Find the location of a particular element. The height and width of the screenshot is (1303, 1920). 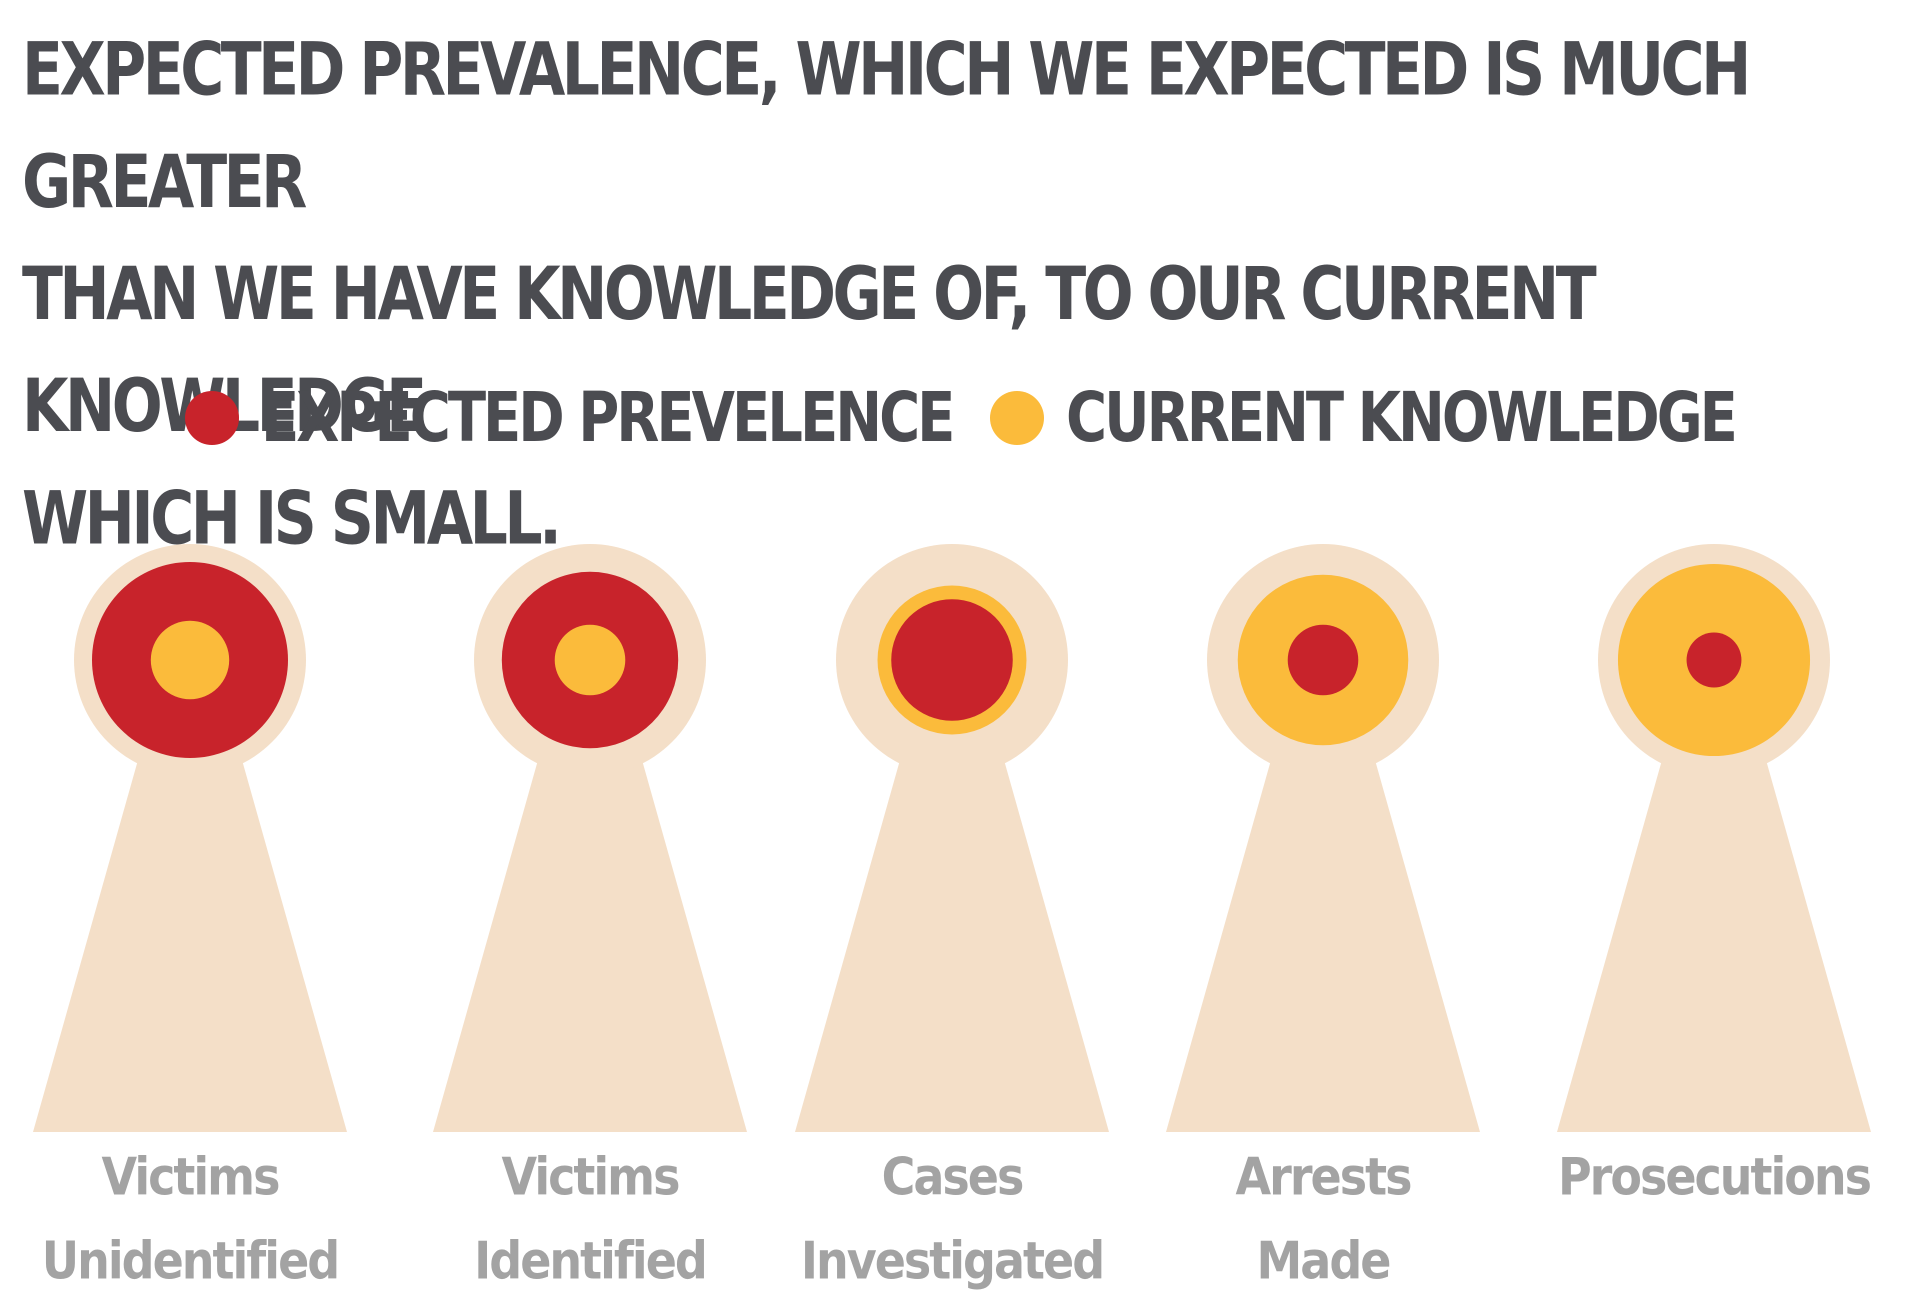

stage-label-victims-unidentified: Victims Unidentified is located at coordinates (190, 1218).